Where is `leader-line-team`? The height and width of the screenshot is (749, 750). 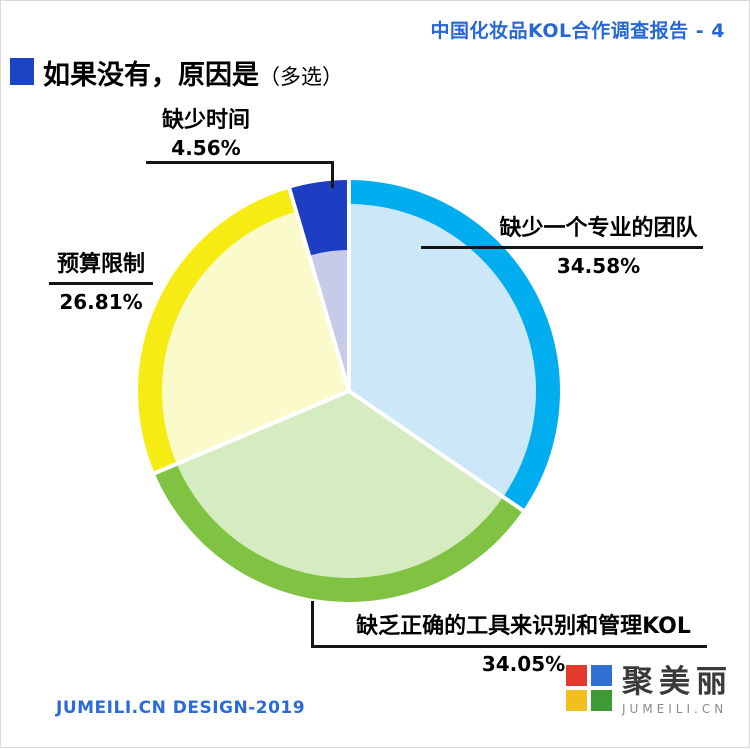
leader-line-team is located at coordinates (562, 247).